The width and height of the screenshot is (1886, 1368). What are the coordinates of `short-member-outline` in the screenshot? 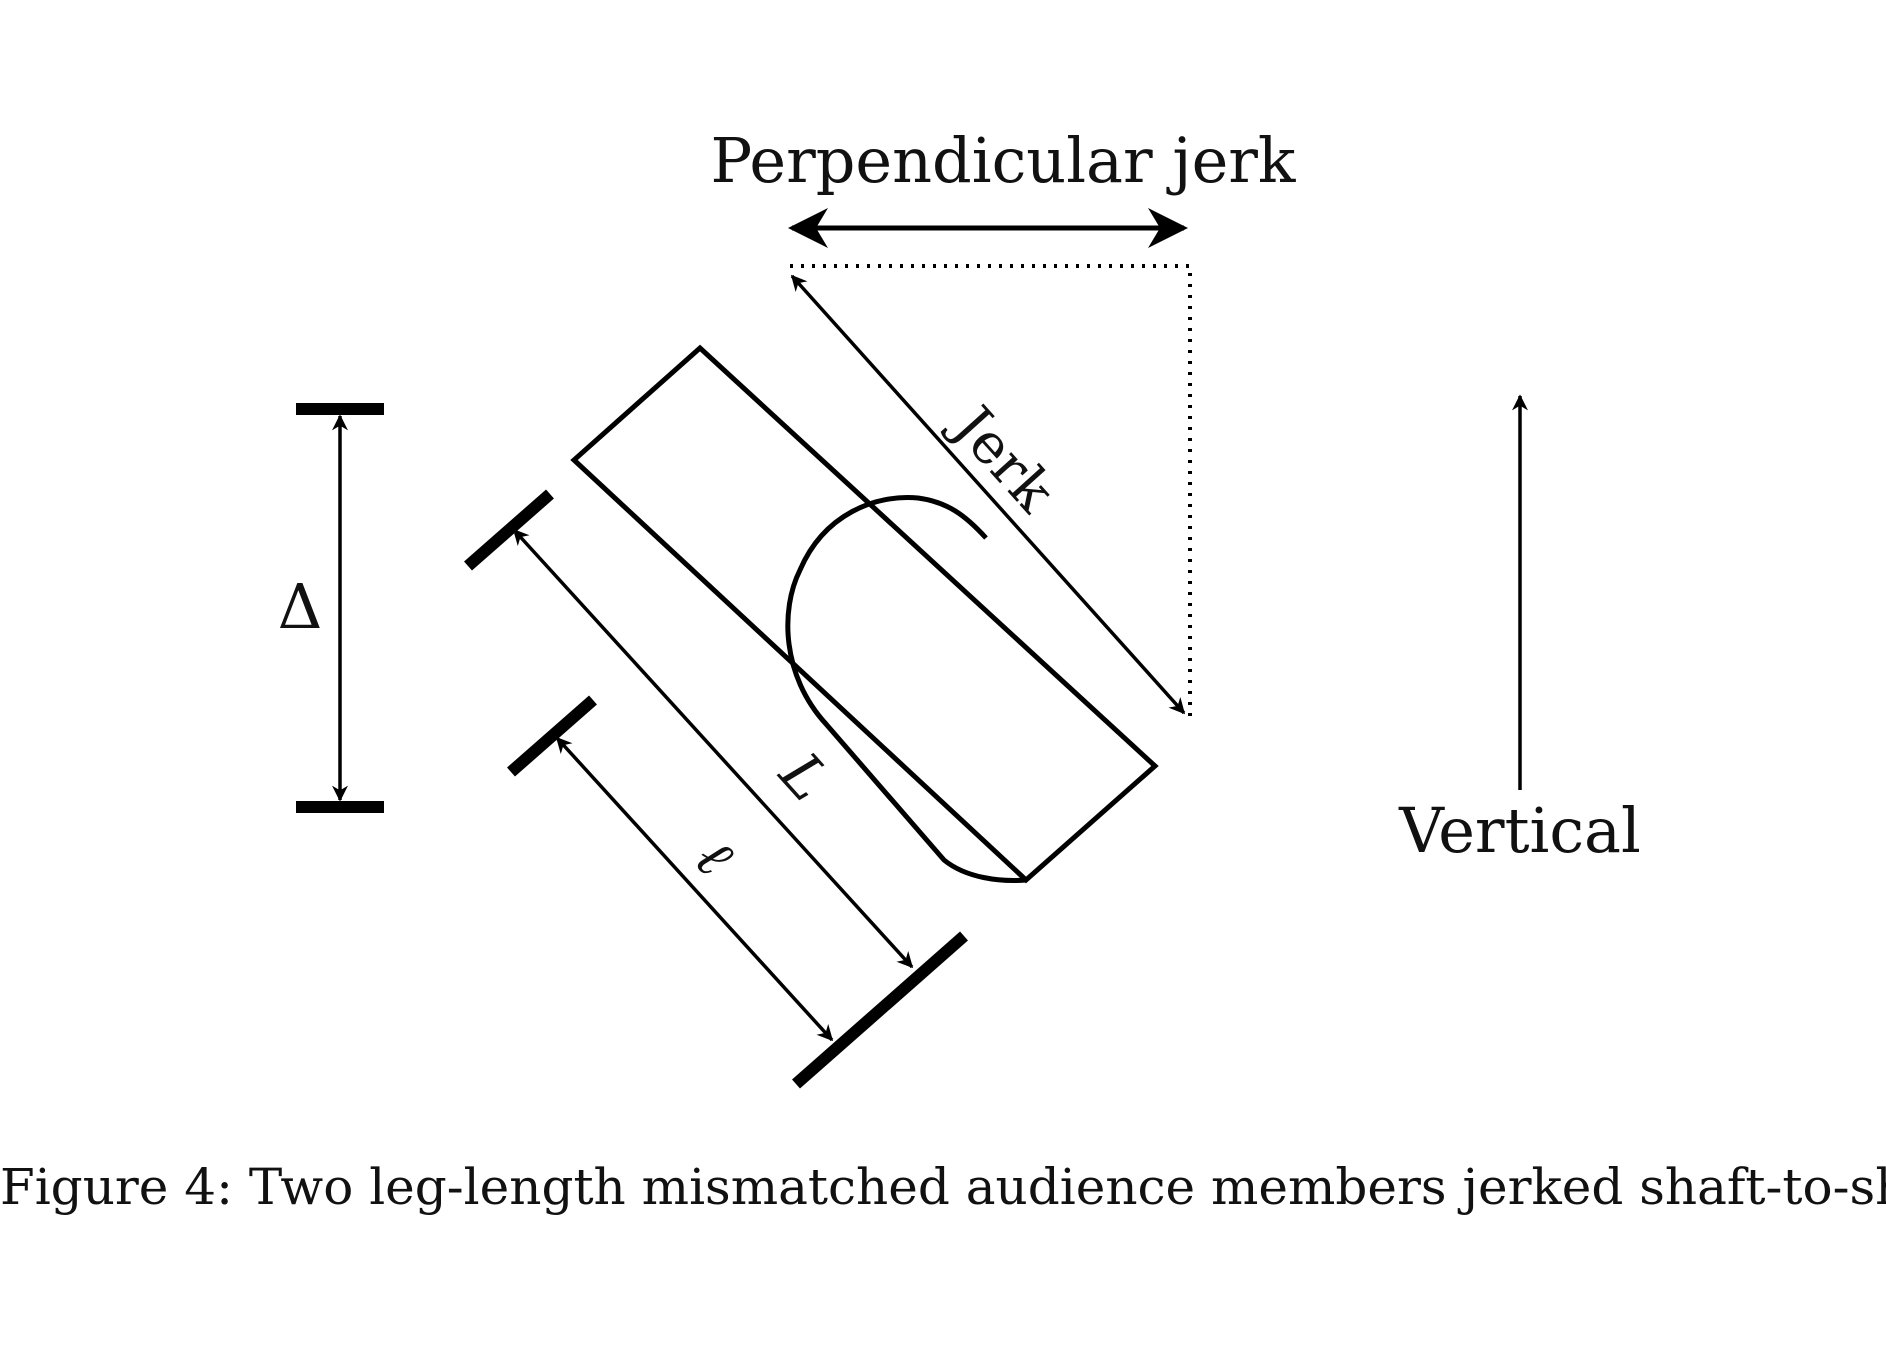 It's located at (974, 687).